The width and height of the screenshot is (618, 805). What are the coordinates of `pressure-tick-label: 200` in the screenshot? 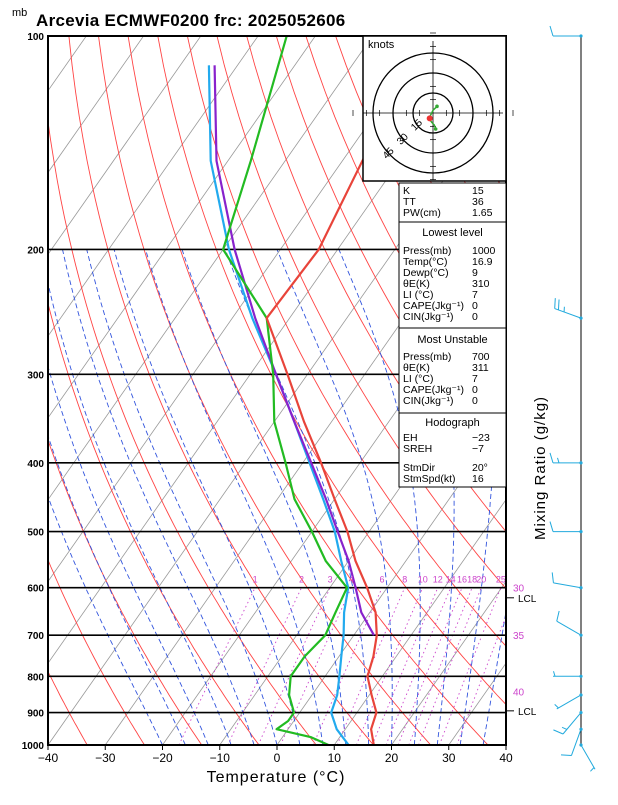 It's located at (35, 250).